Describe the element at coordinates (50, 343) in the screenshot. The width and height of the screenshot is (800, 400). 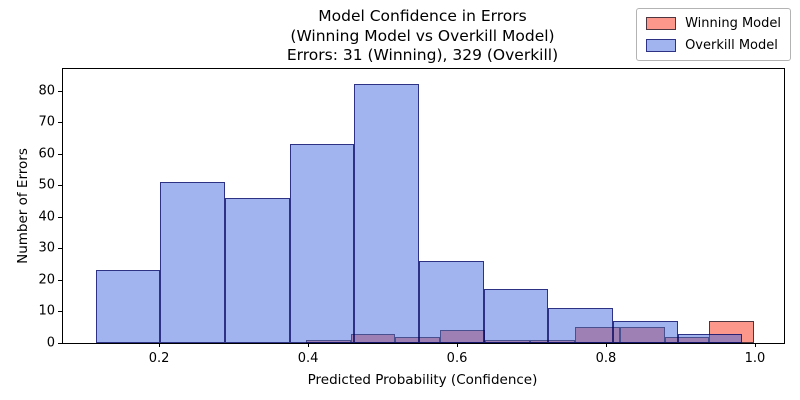
I see `y-tick-label: 0` at that location.